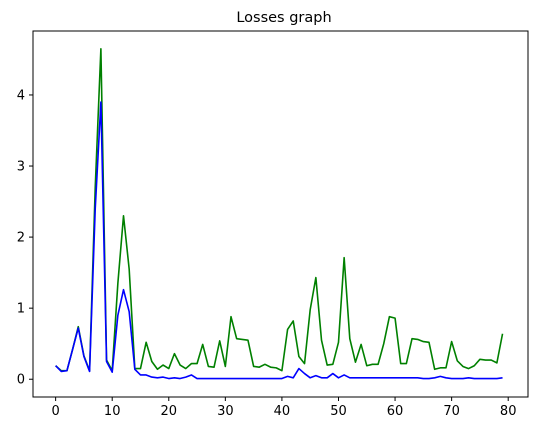 The height and width of the screenshot is (433, 534). What do you see at coordinates (168, 411) in the screenshot?
I see `x-tick-label: 20` at bounding box center [168, 411].